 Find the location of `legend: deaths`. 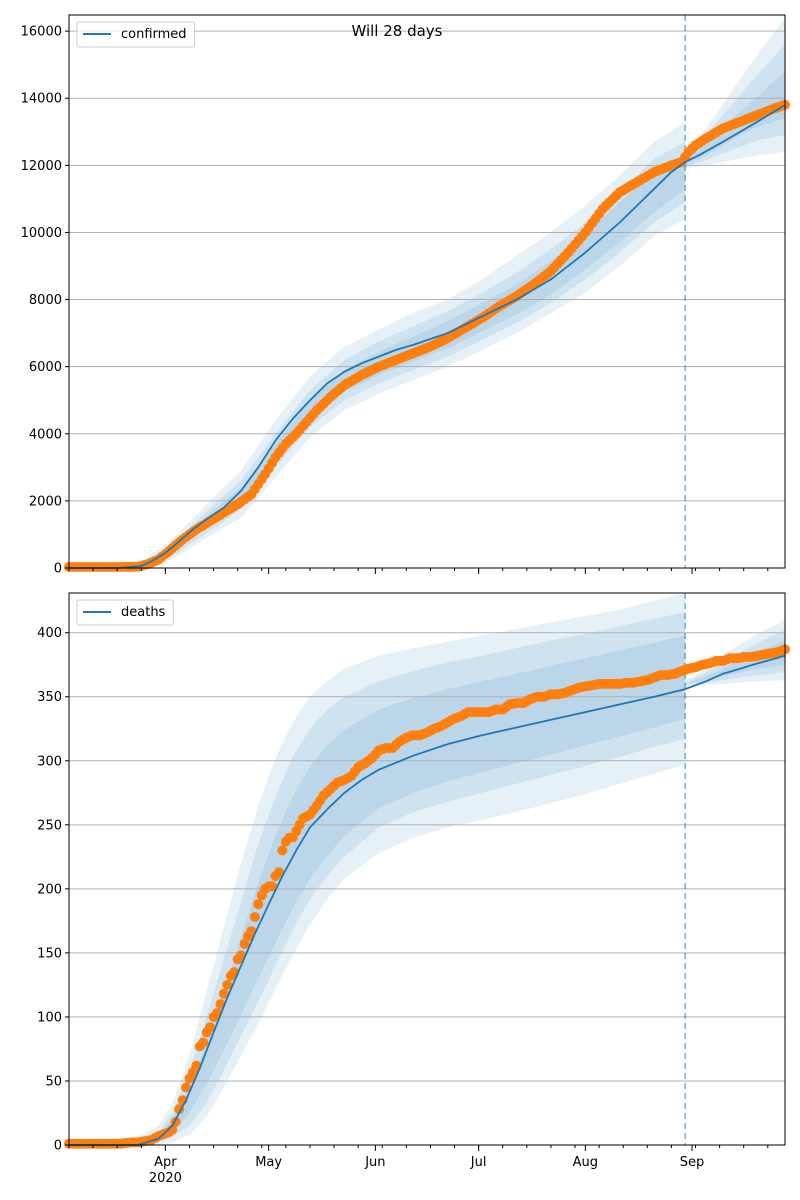

legend: deaths is located at coordinates (125, 612).